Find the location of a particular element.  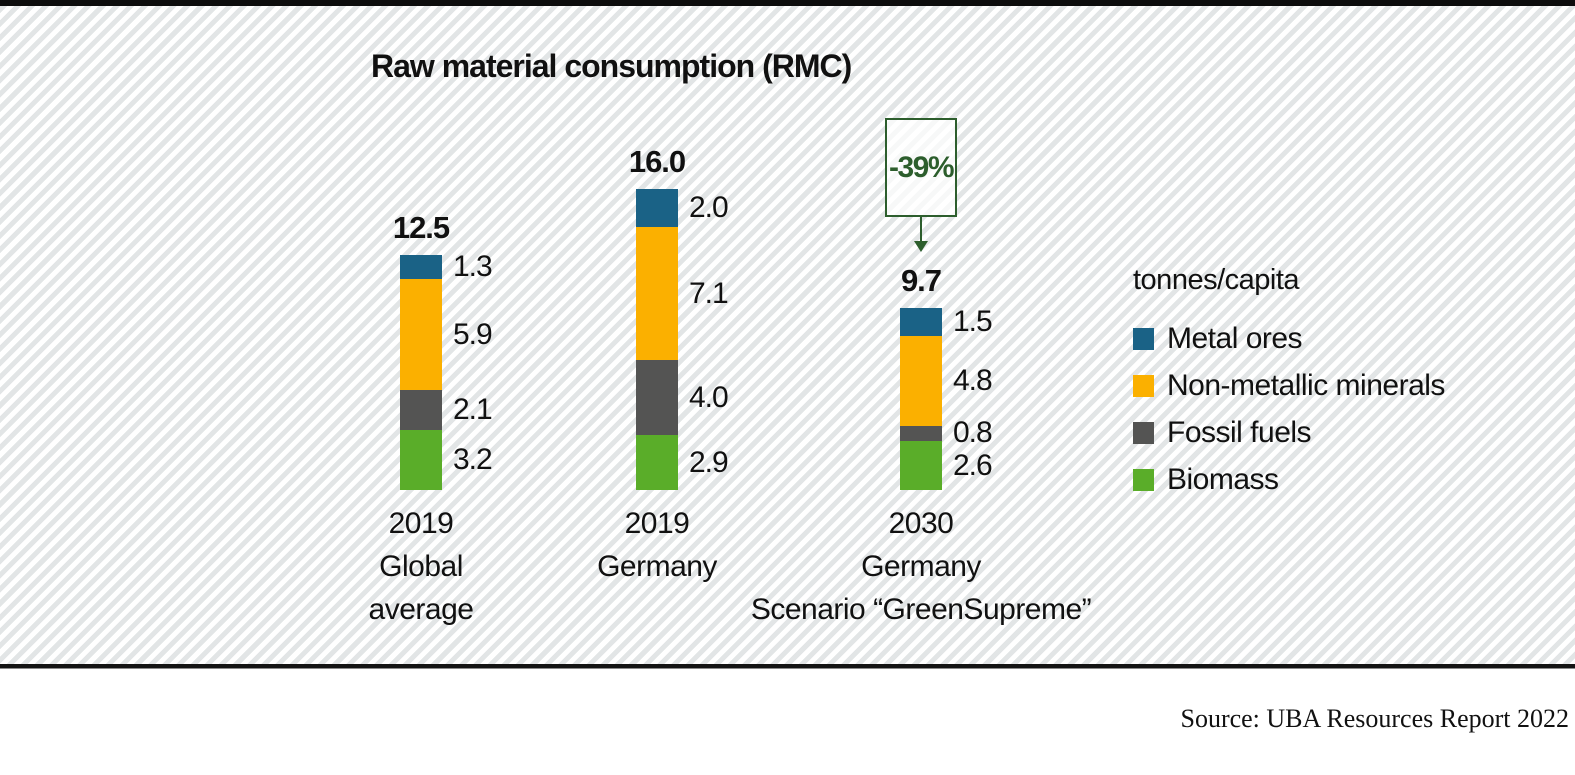

legend-label: Biomass is located at coordinates (1223, 479).